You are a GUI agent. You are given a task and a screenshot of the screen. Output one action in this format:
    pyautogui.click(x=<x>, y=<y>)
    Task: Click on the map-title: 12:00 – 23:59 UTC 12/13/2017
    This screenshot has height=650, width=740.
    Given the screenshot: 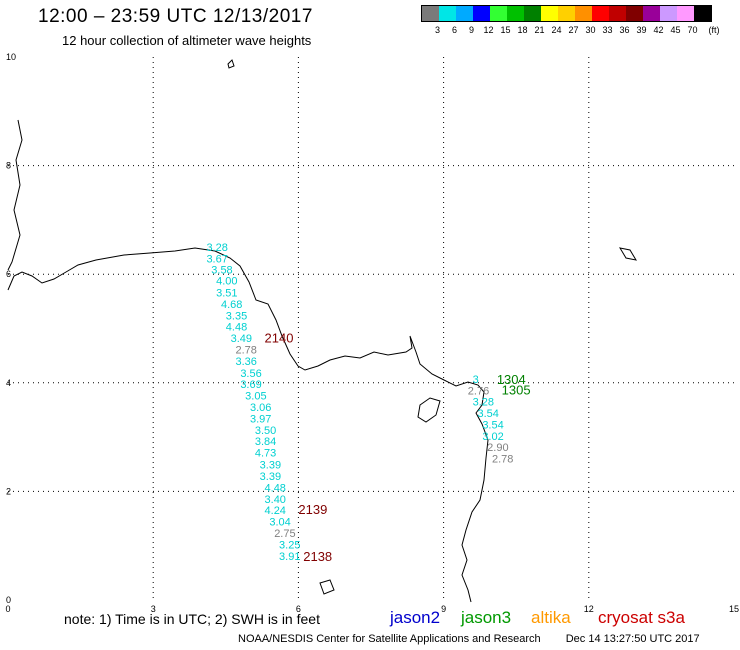 What is the action you would take?
    pyautogui.click(x=175, y=16)
    